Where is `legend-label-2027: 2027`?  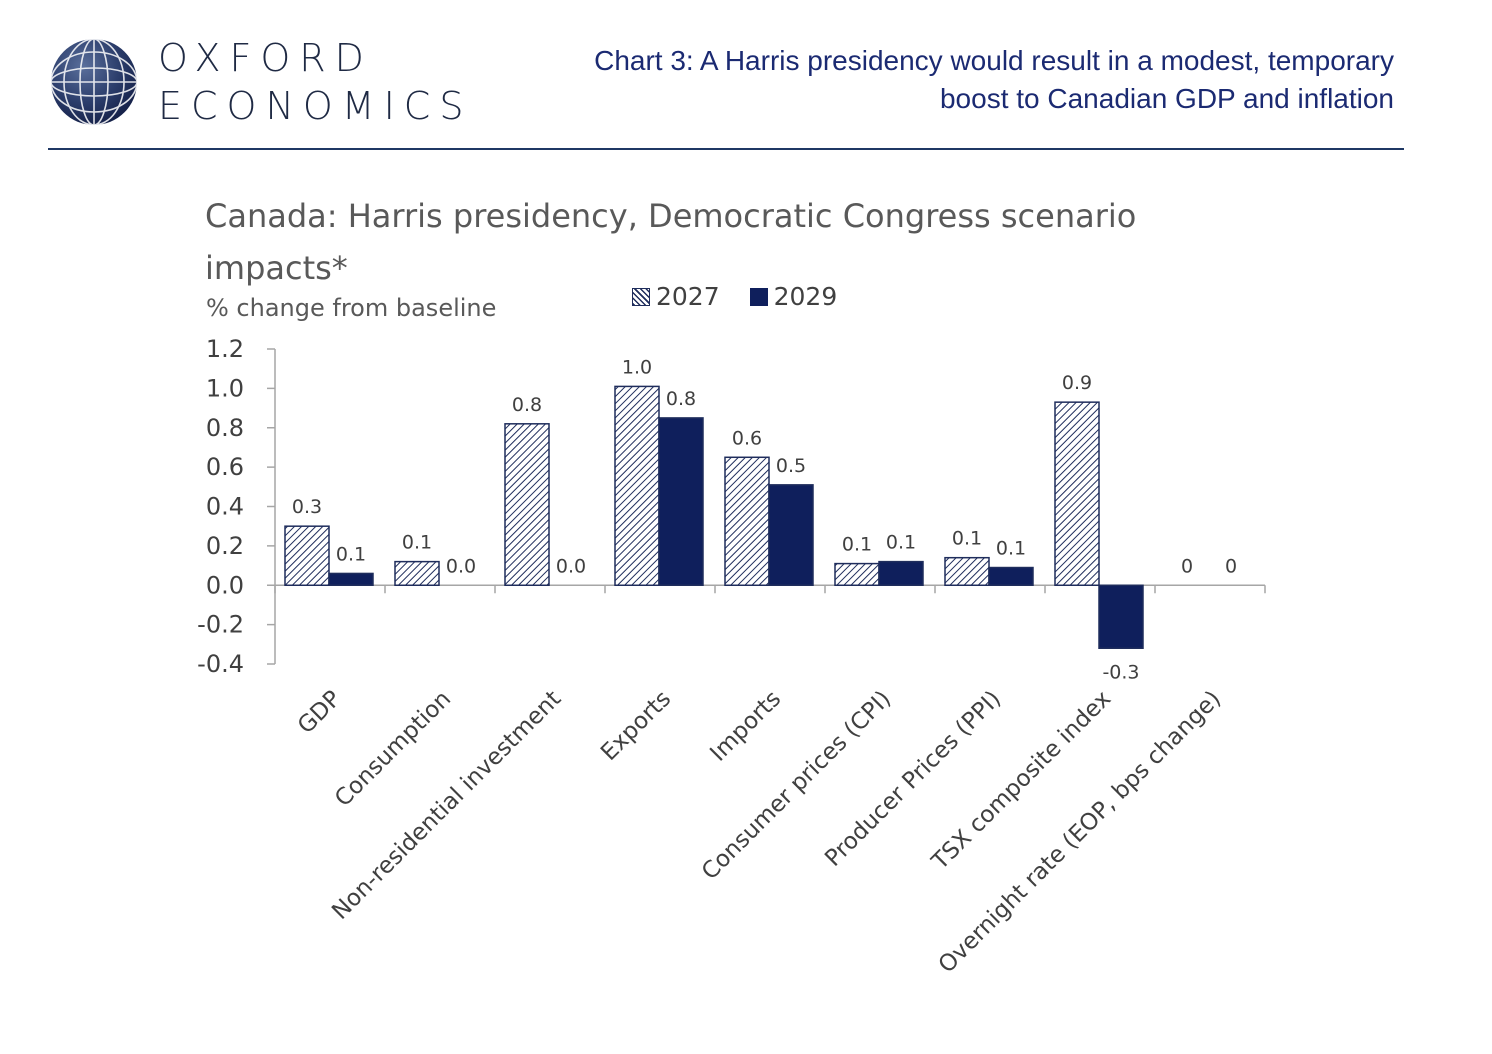 legend-label-2027: 2027 is located at coordinates (688, 296).